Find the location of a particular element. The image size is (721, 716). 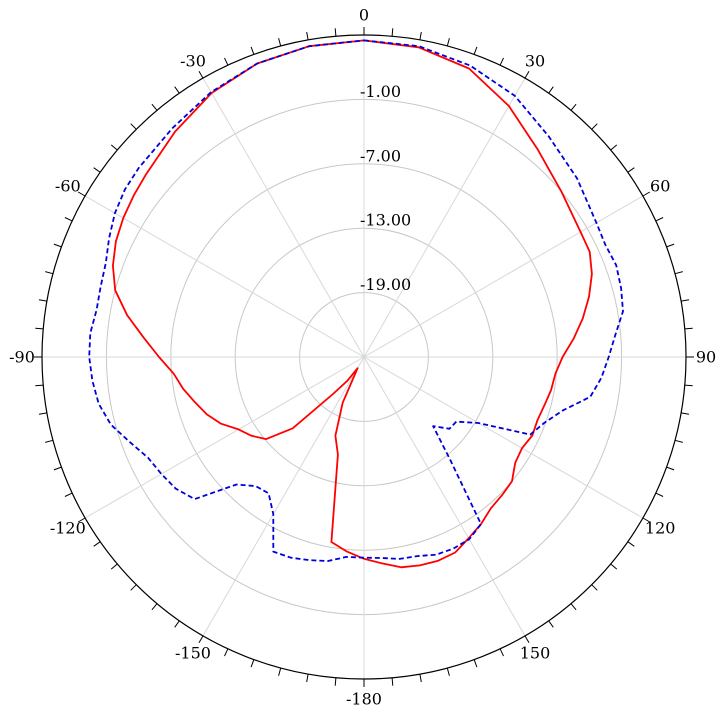

angle-tick-label: -30 is located at coordinates (193, 60).